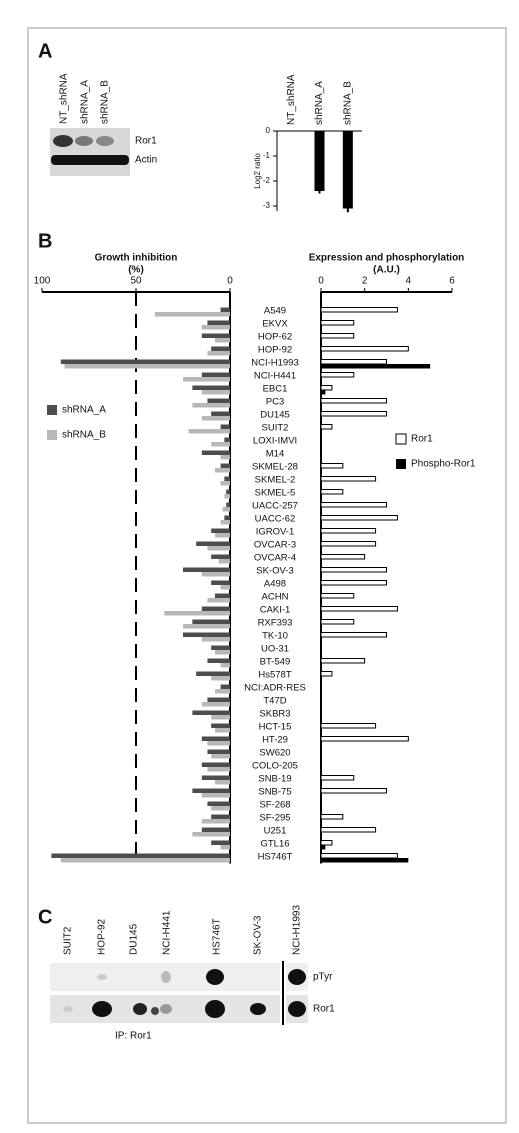  What do you see at coordinates (275, 337) in the screenshot?
I see `category-label: HOP-62` at bounding box center [275, 337].